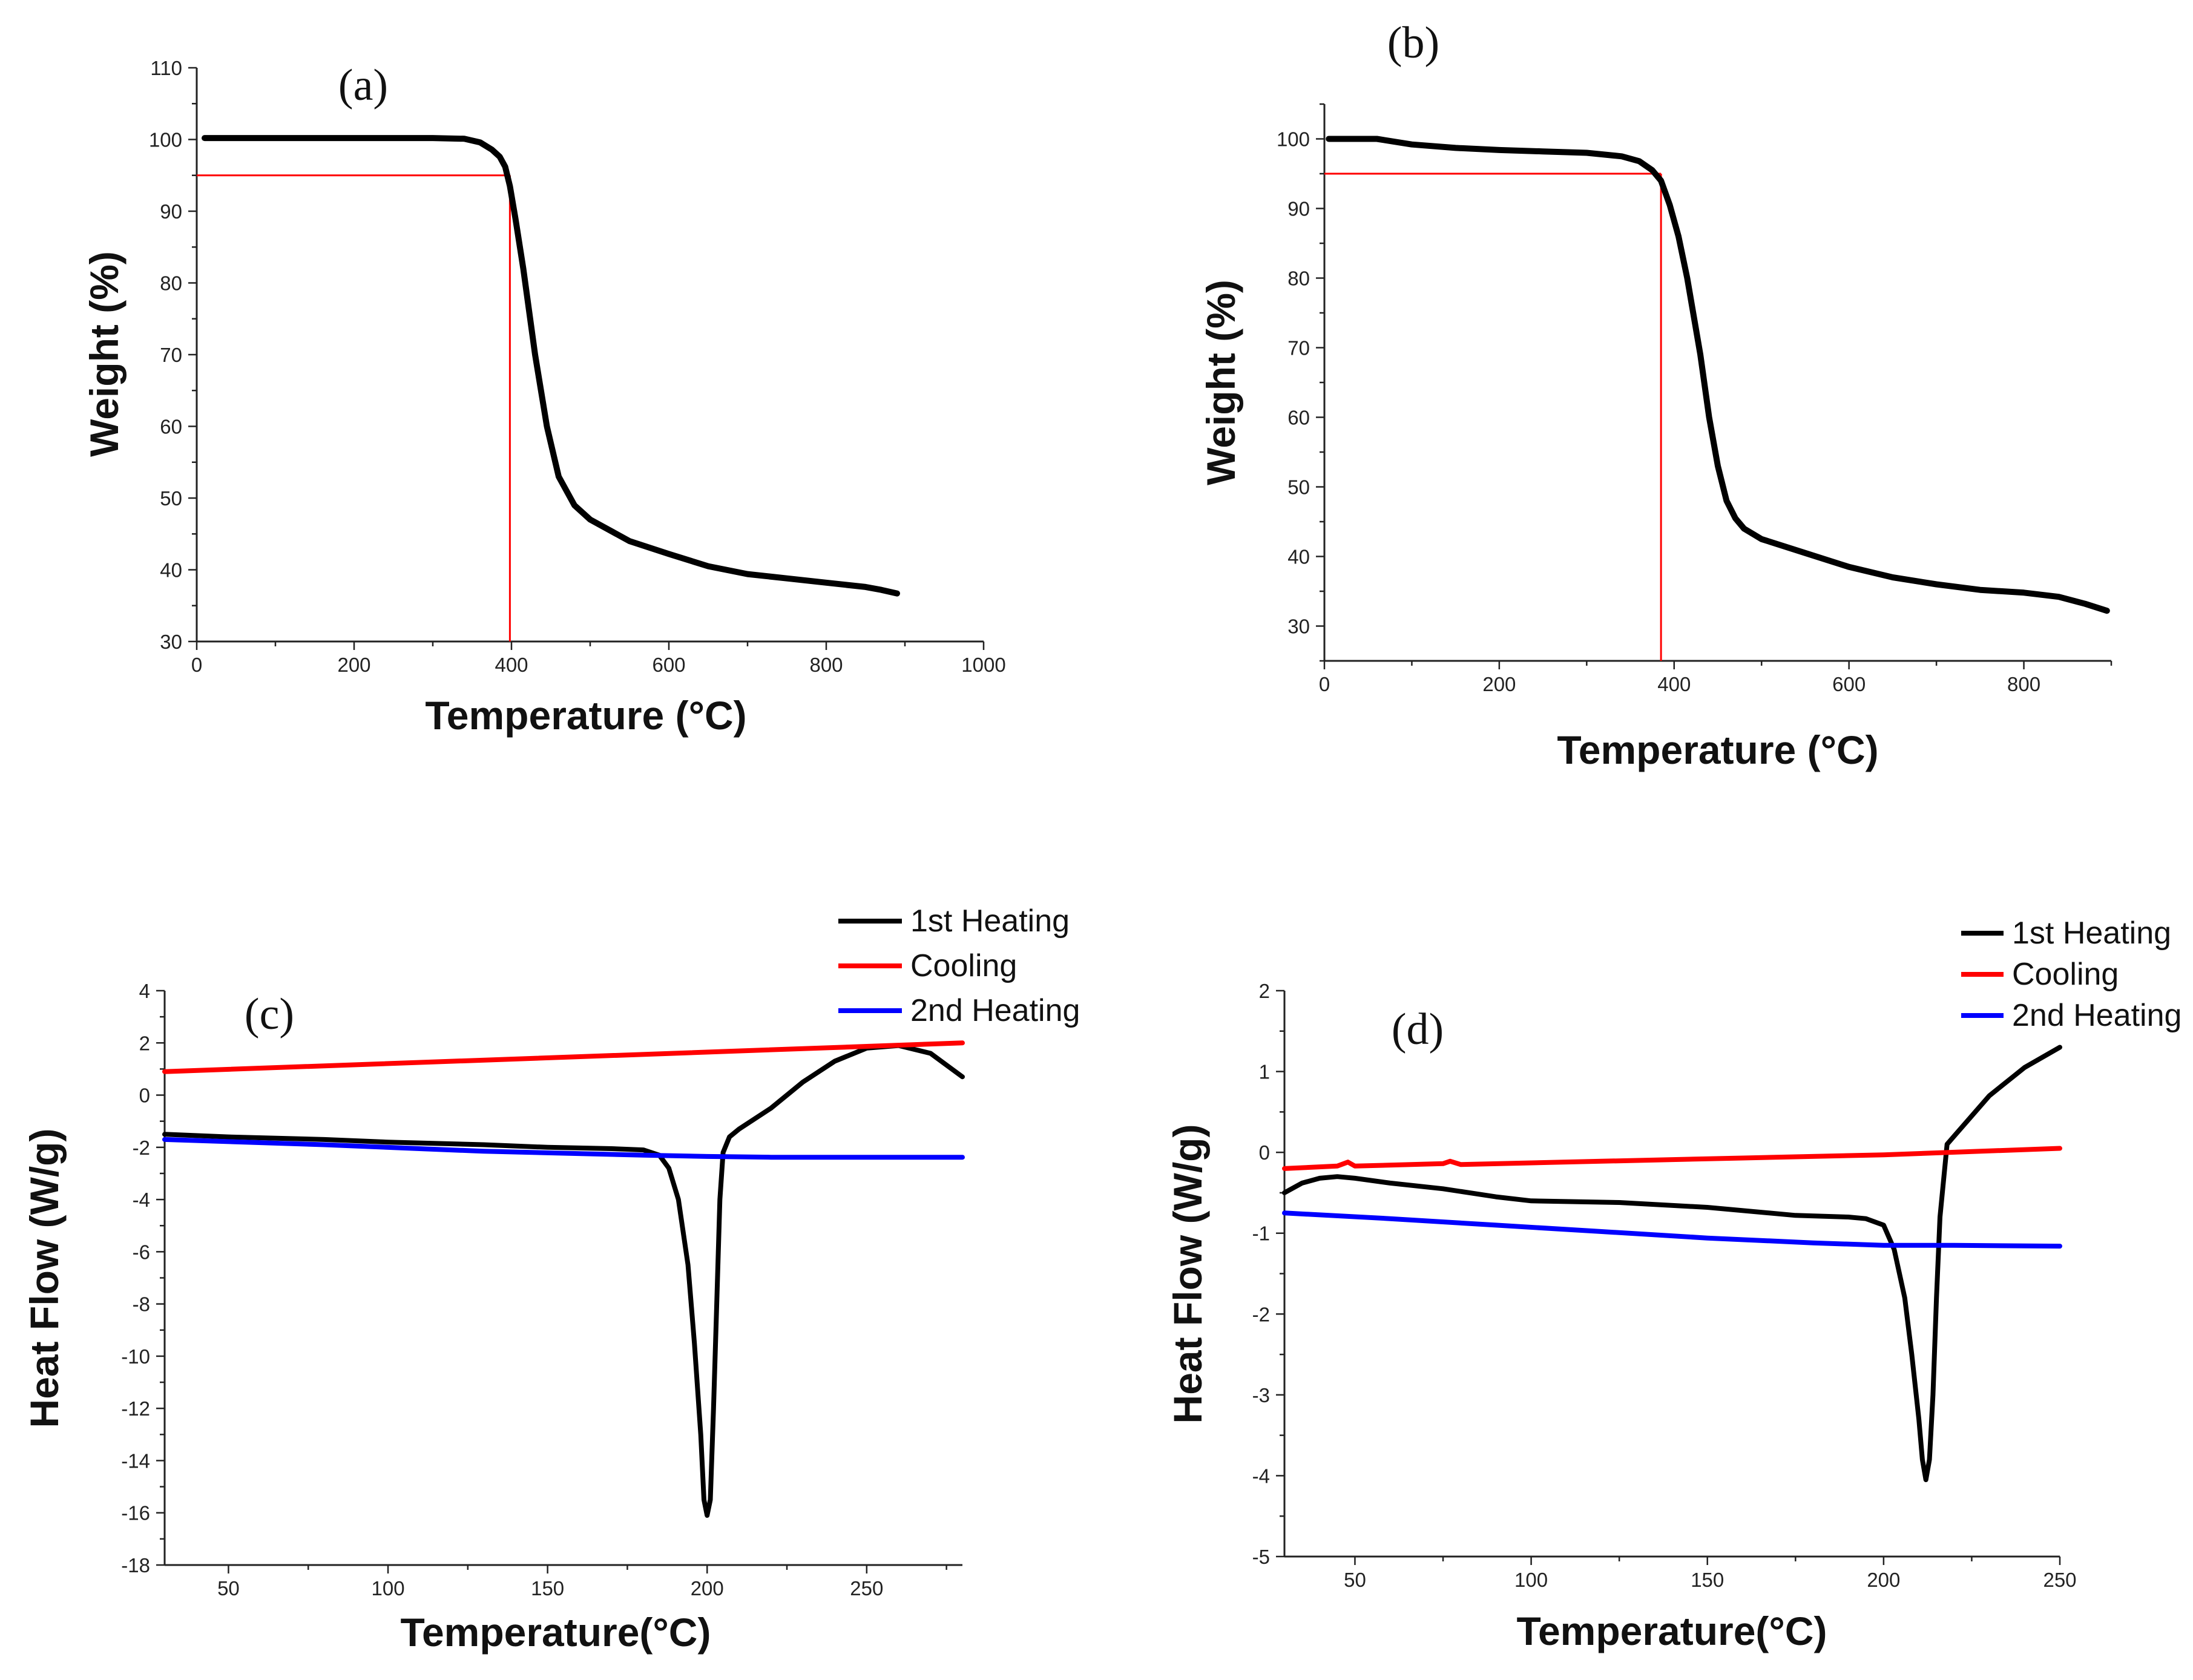 This screenshot has height=1680, width=2193. I want to click on y-tick-label: -18, so click(135, 1565).